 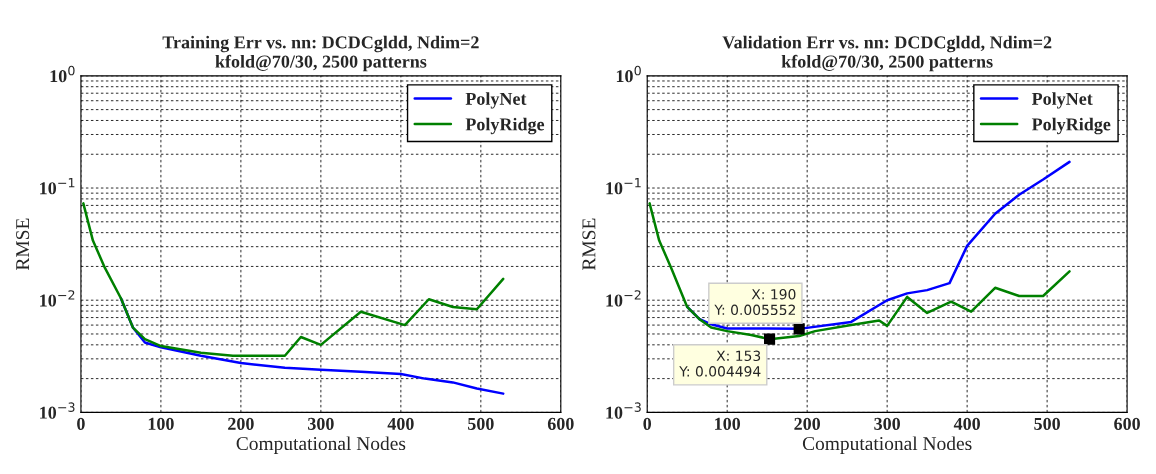 I want to click on chart-title: Training Err vs. nn: DCDCgldd, Ndim=2 kfold@70/30, 2500 patterns, so click(x=320, y=53).